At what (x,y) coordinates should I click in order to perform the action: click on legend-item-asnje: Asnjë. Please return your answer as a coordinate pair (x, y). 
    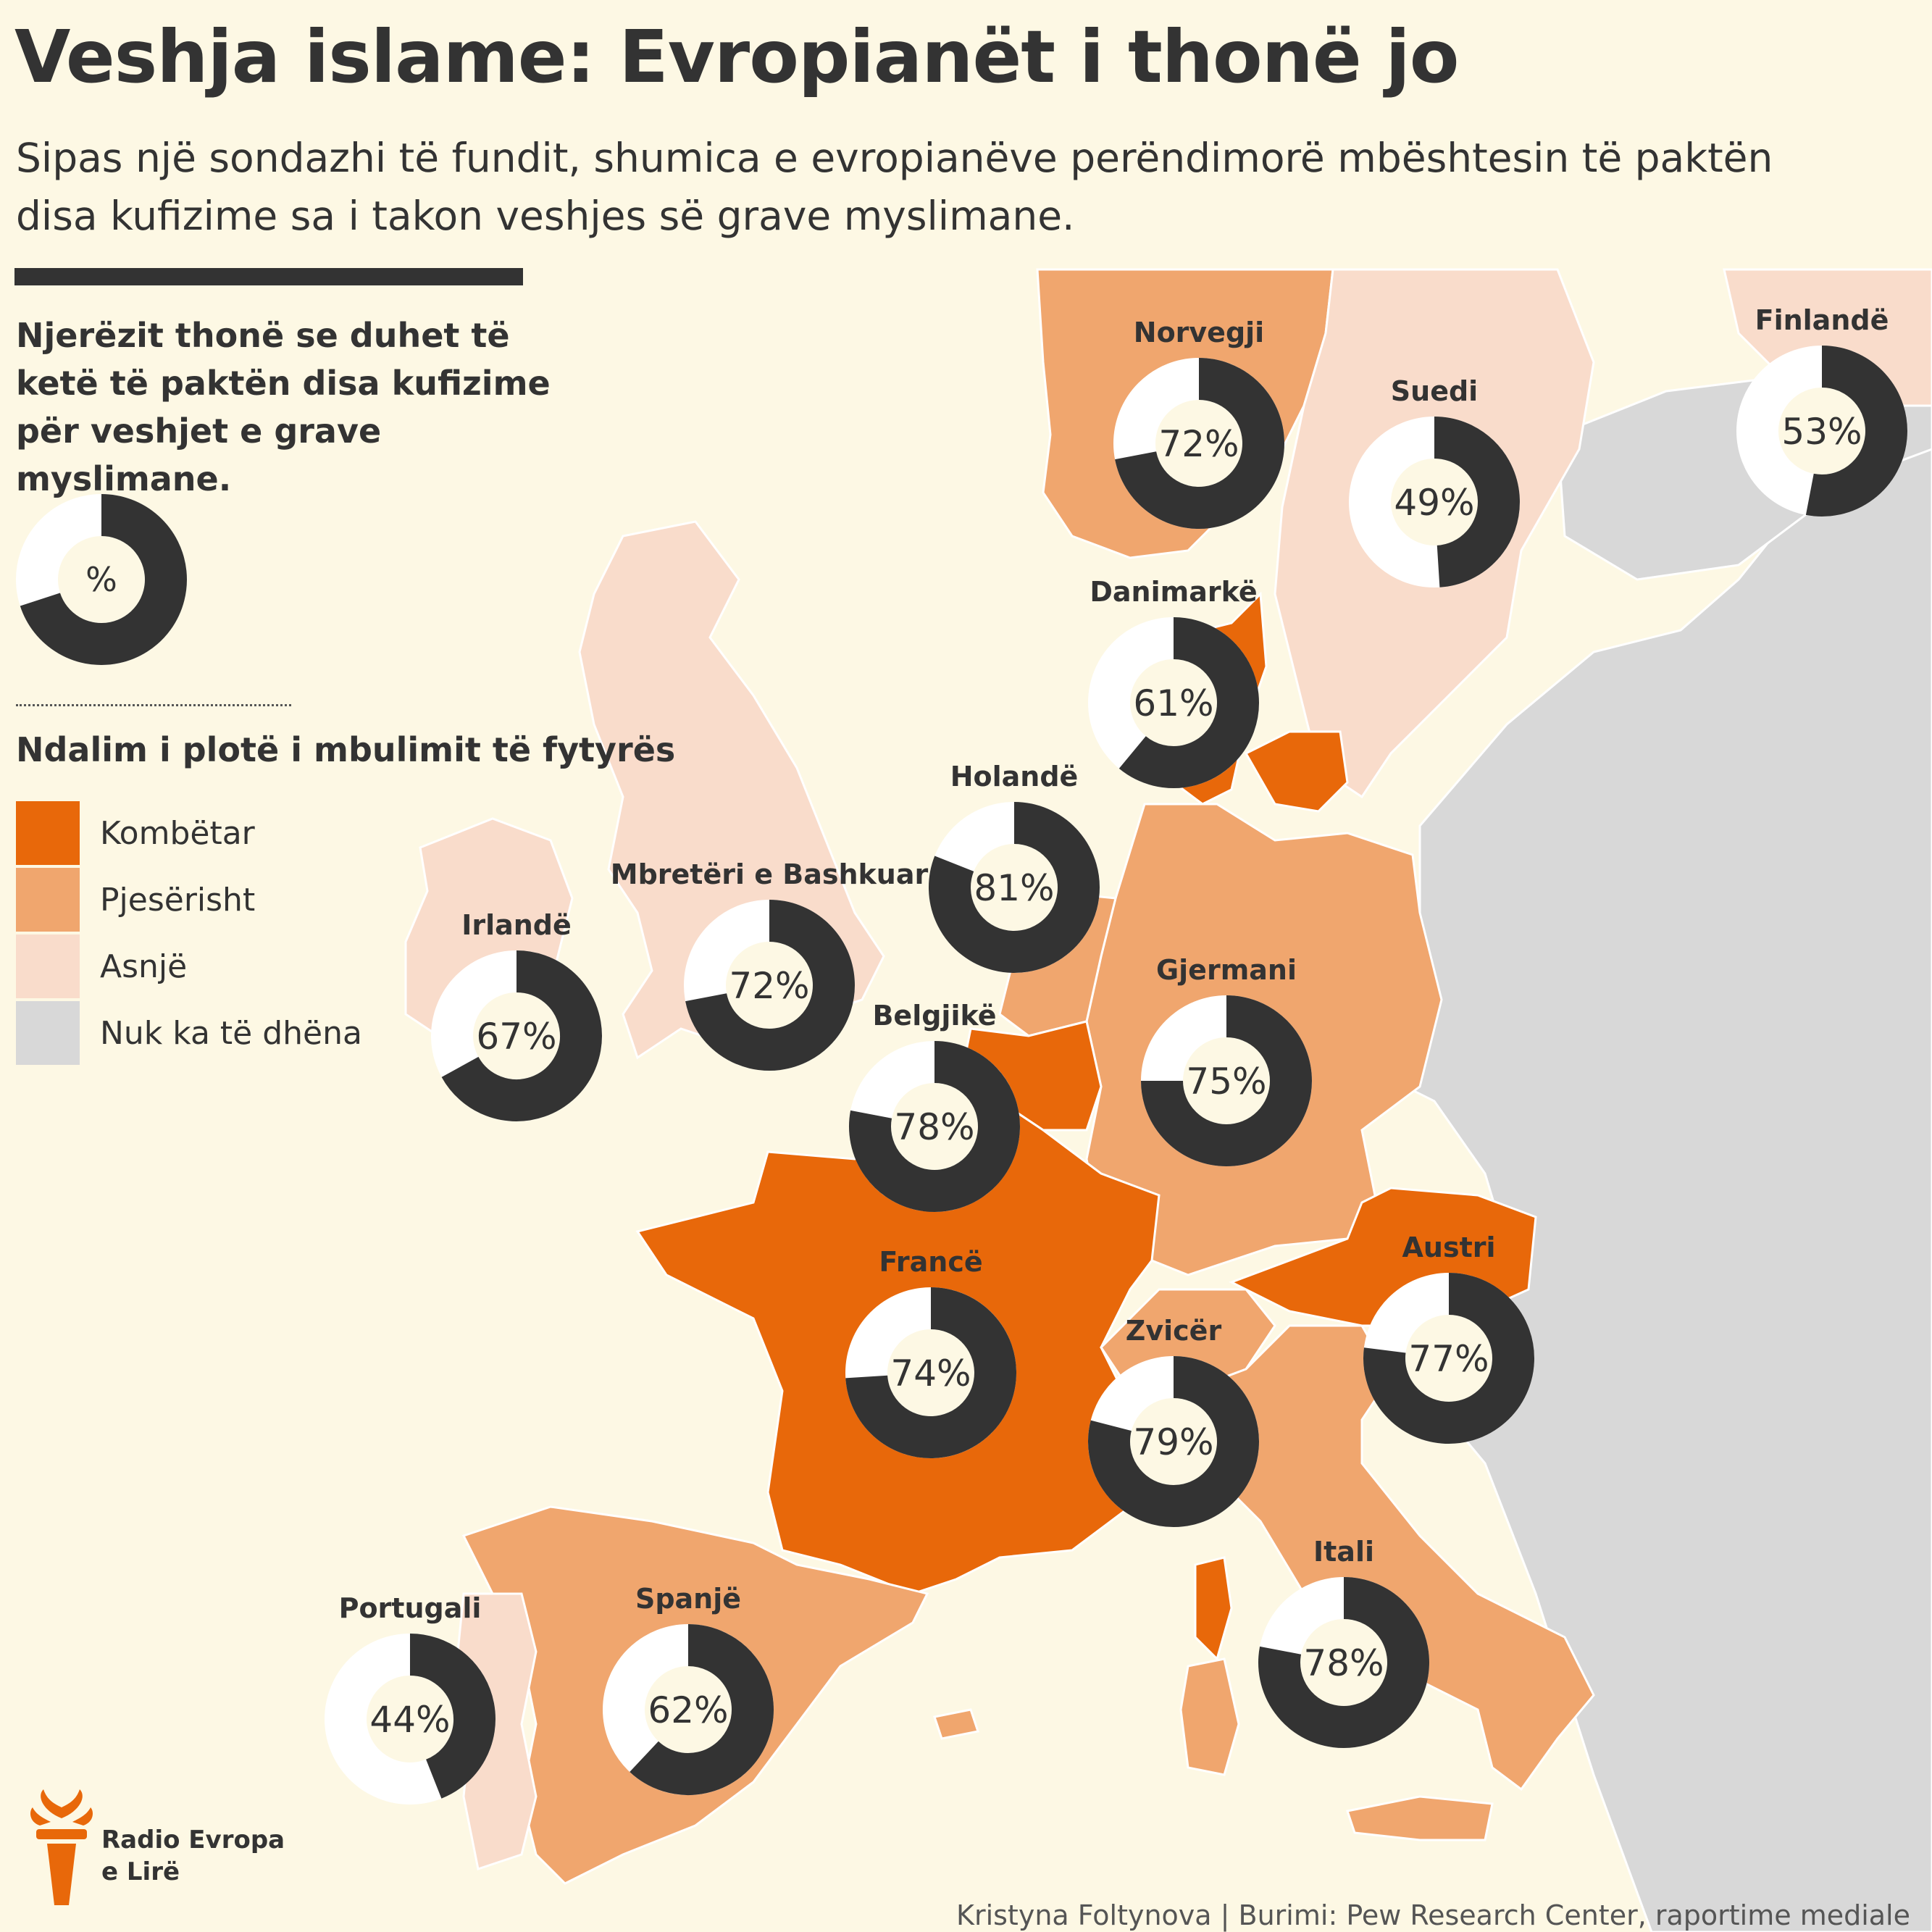
    Looking at the image, I should click on (101, 966).